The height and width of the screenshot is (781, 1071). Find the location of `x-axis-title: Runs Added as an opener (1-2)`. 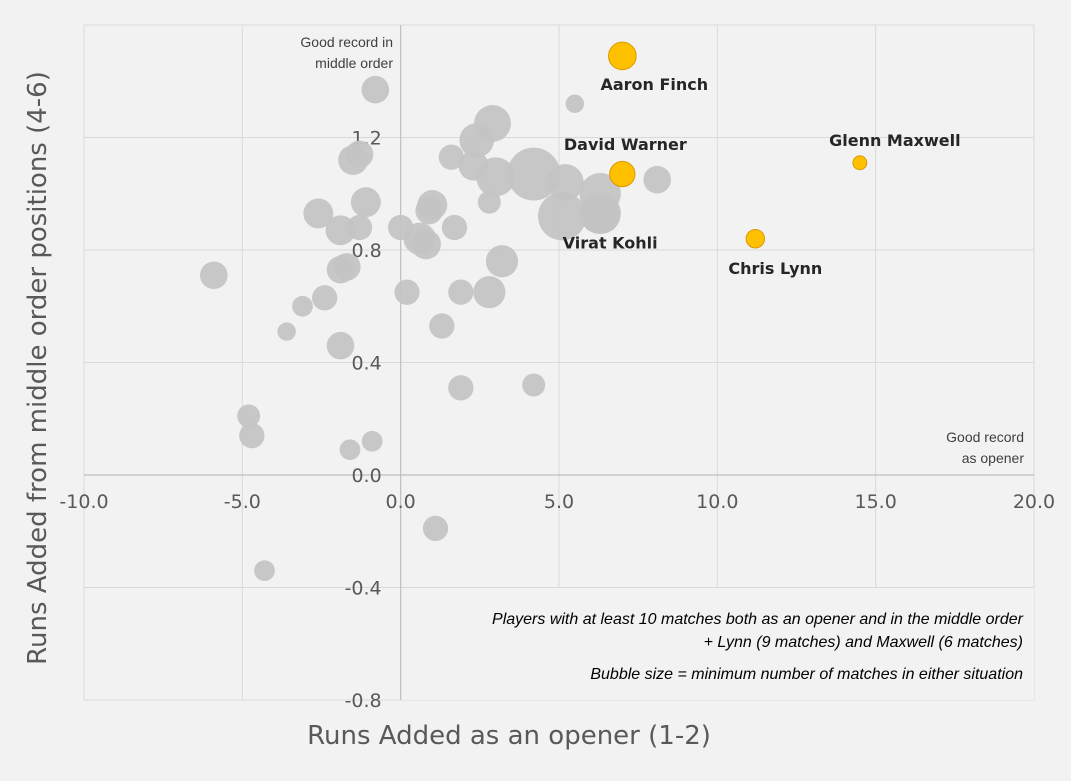

x-axis-title: Runs Added as an opener (1-2) is located at coordinates (509, 736).